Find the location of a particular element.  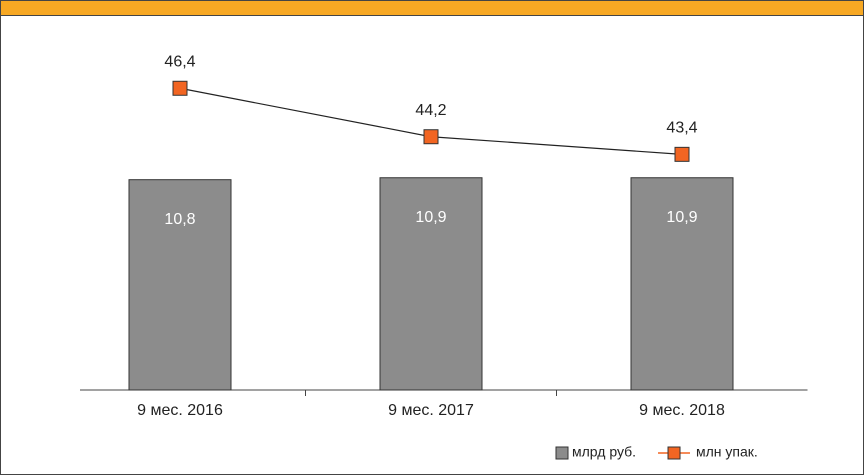

legend-swatch is located at coordinates (562, 453).